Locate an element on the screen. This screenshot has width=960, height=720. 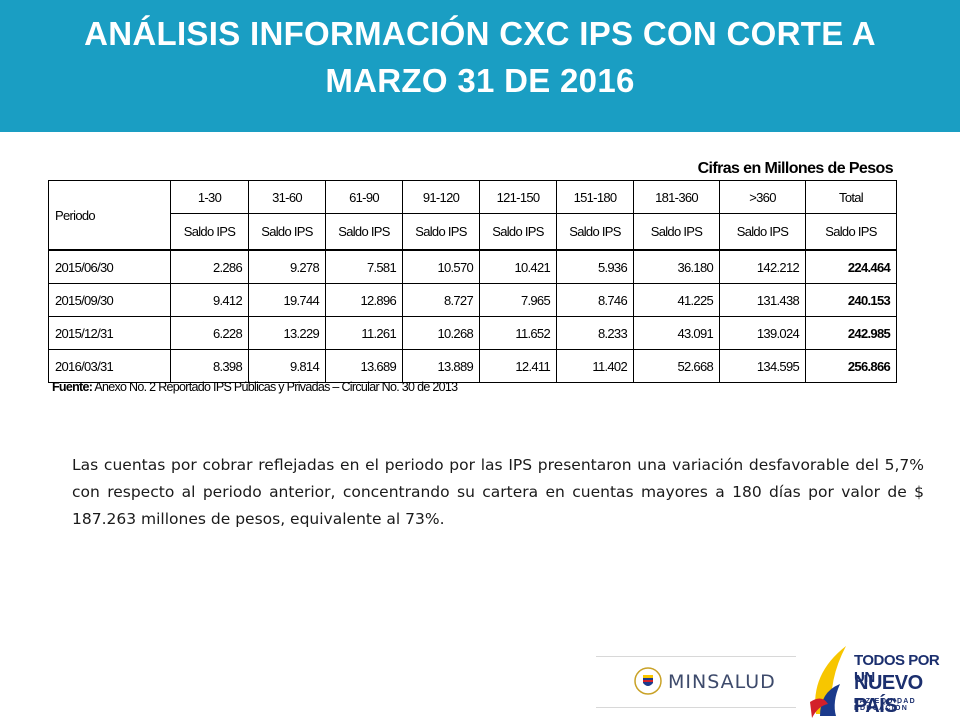
value-cell: 13.889 is located at coordinates (441, 366).